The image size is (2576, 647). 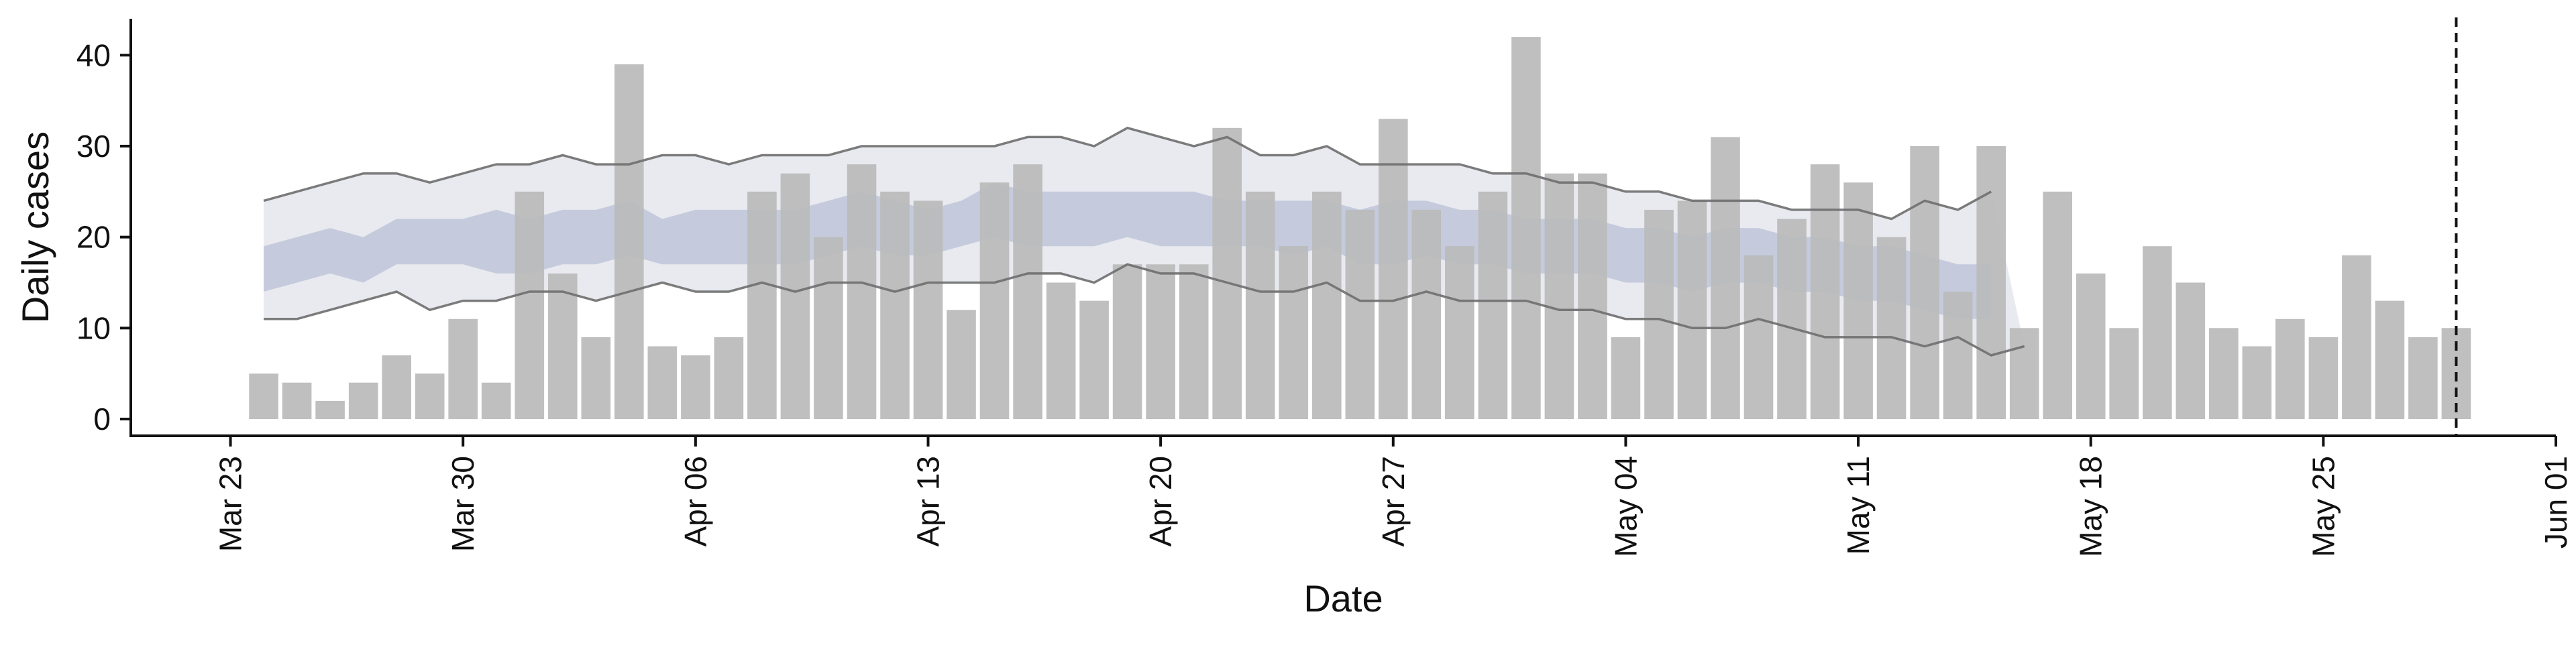 I want to click on x-tick-label: Mar 23, so click(x=230, y=504).